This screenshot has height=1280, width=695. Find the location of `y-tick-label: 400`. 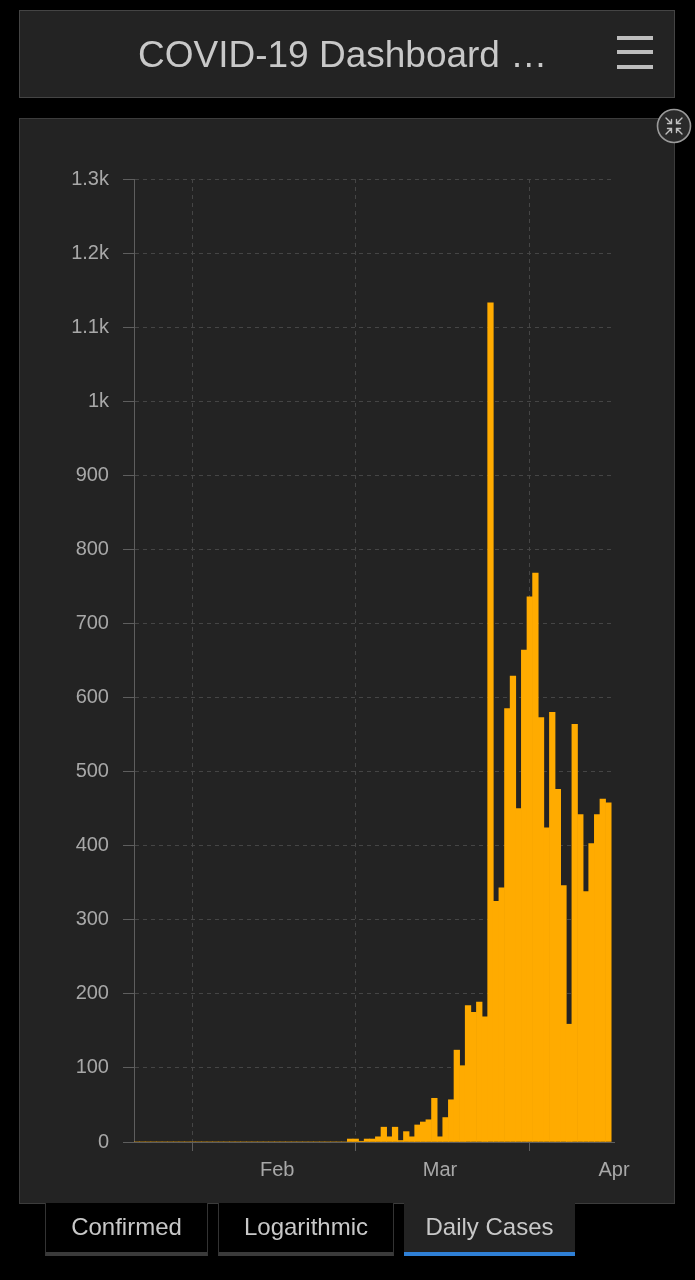

y-tick-label: 400 is located at coordinates (92, 844).